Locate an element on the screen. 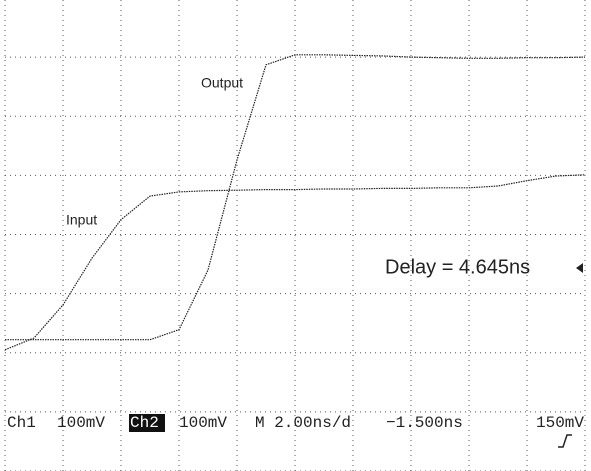  status-text: −1.500ns is located at coordinates (424, 423).